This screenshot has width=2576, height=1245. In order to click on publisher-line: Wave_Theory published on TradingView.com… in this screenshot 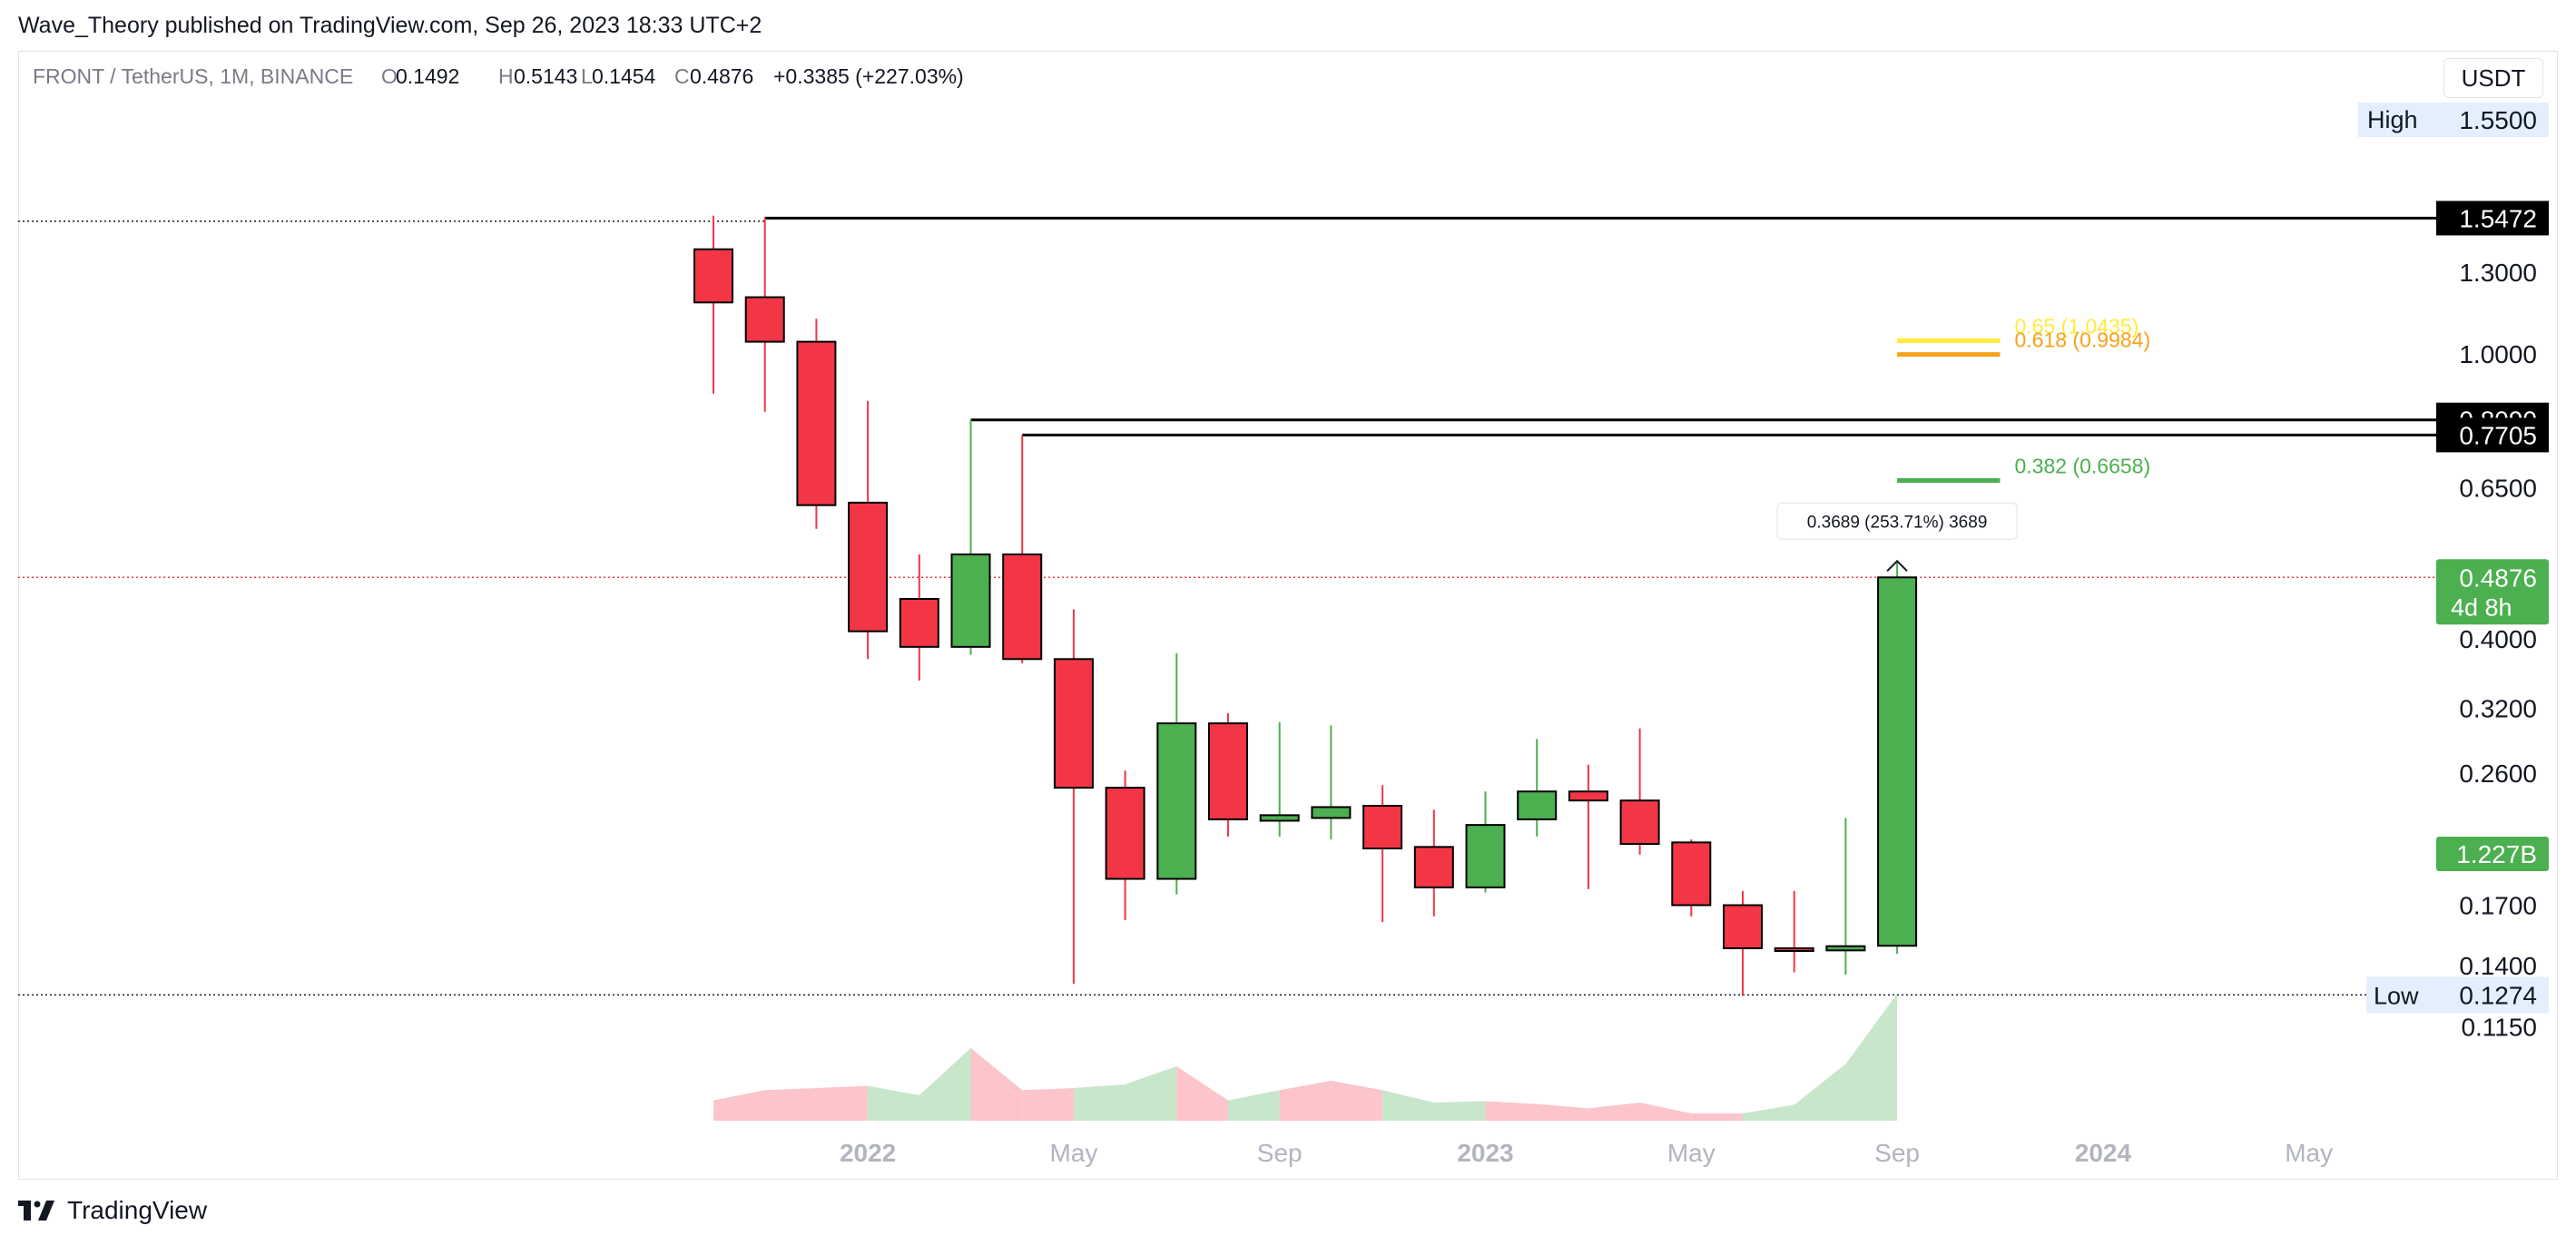, I will do `click(390, 25)`.